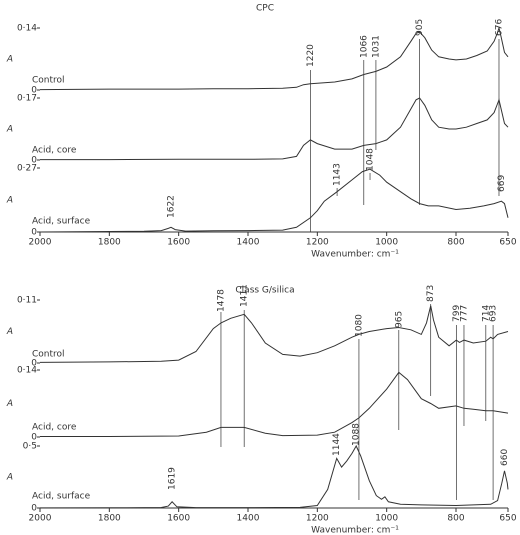 The width and height of the screenshot is (520, 535). What do you see at coordinates (505, 457) in the screenshot?
I see `peak-label: 660` at bounding box center [505, 457].